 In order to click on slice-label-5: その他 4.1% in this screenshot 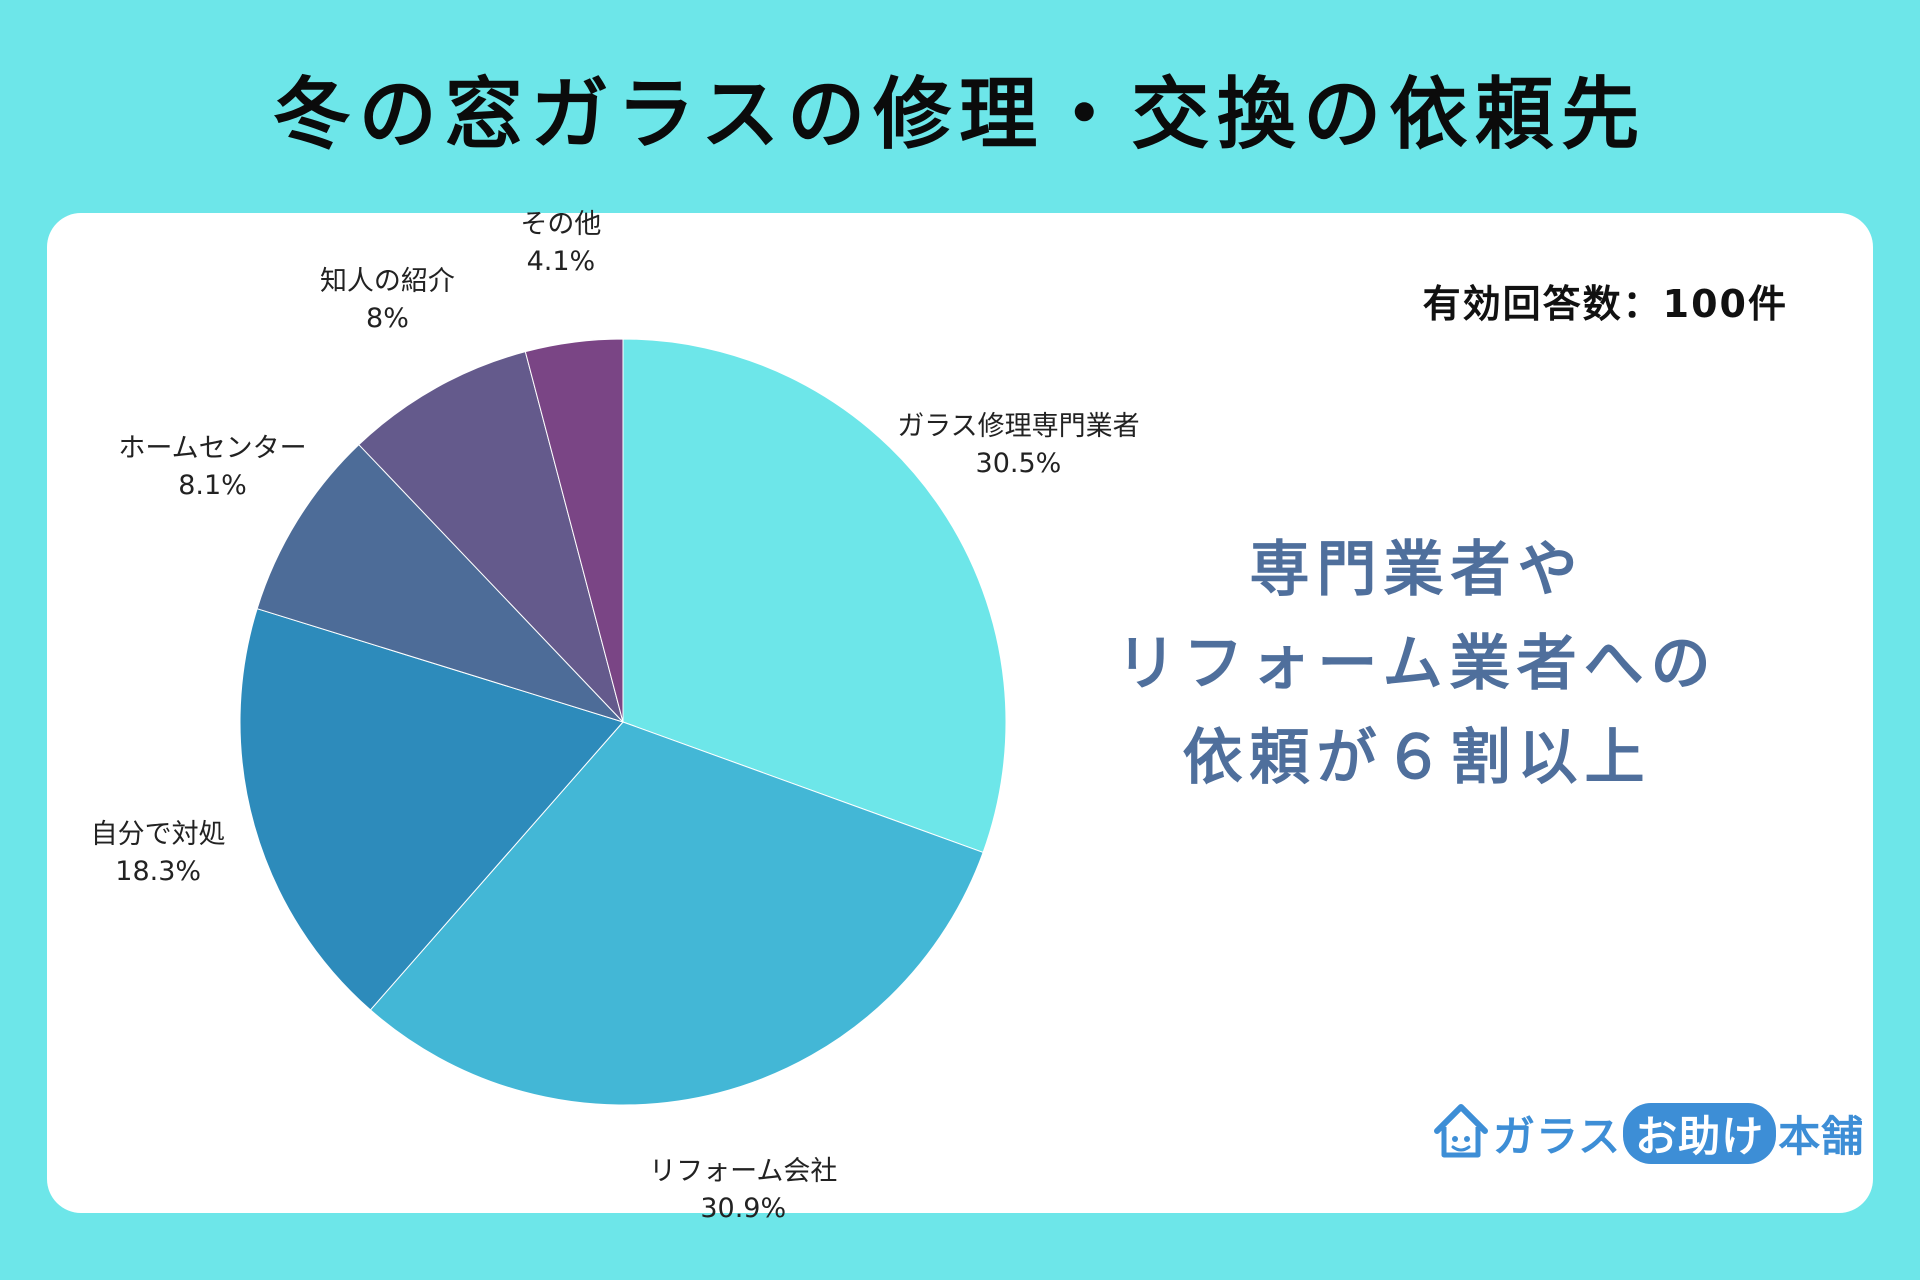, I will do `click(561, 243)`.